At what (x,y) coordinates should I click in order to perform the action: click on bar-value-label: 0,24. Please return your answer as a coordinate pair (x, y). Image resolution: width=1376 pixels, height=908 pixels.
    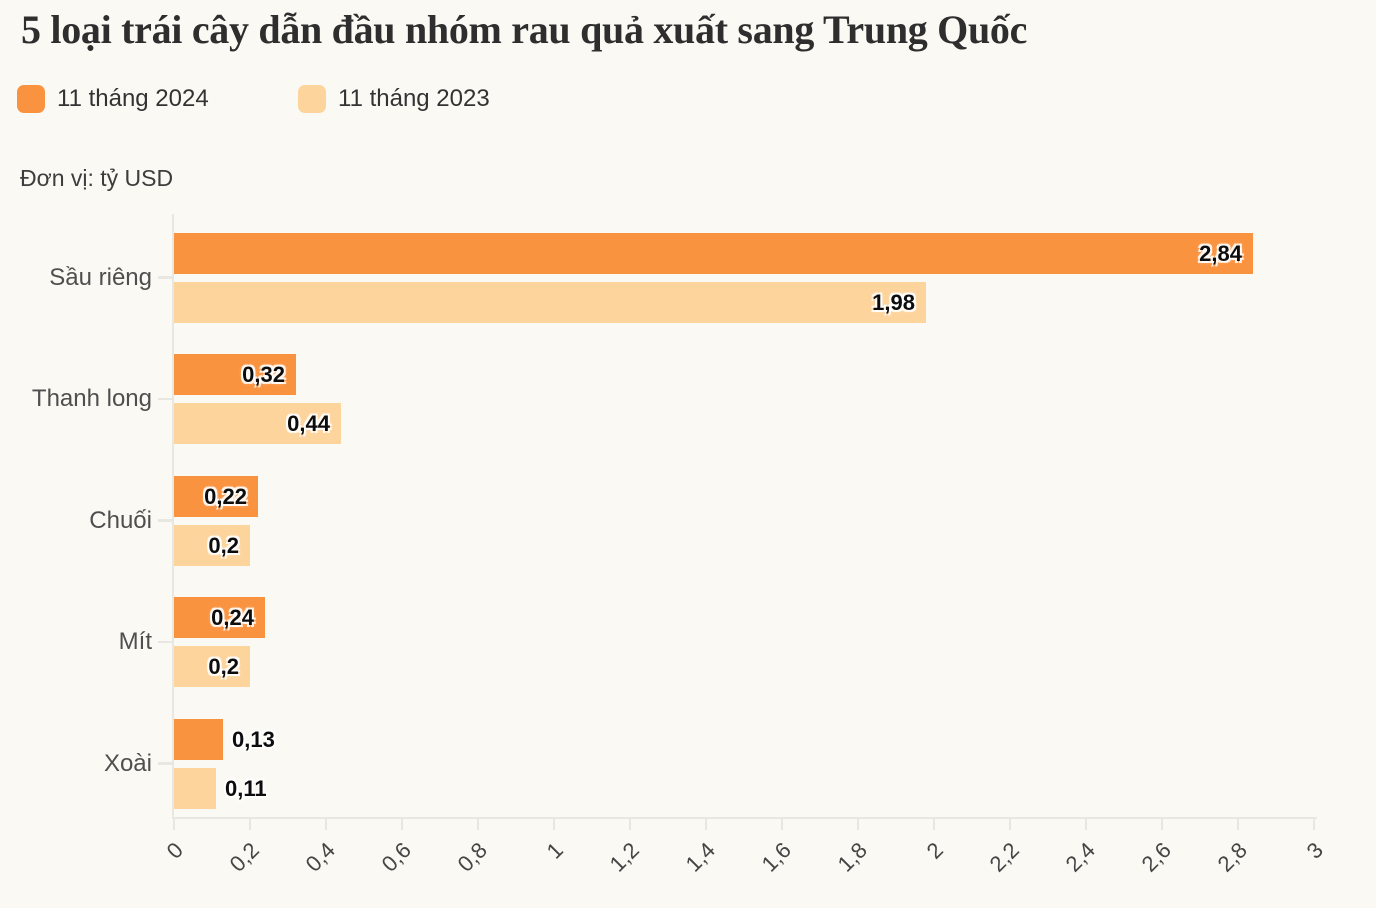
    Looking at the image, I should click on (232, 617).